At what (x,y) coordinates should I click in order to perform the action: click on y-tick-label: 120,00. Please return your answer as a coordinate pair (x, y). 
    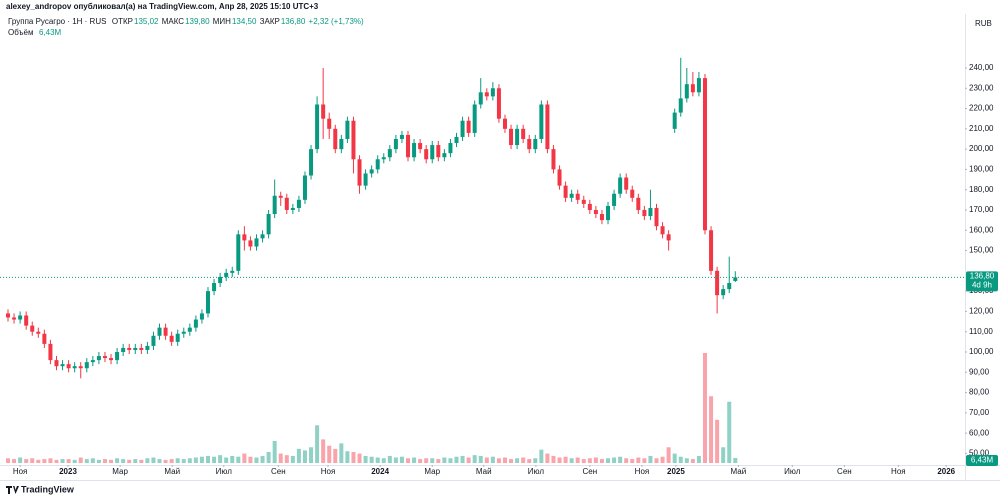
    Looking at the image, I should click on (981, 311).